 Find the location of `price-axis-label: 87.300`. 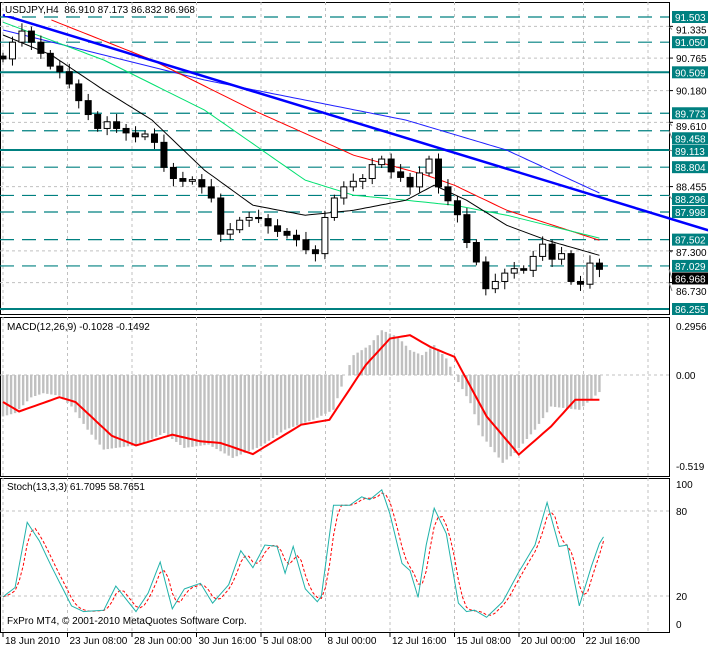

price-axis-label: 87.300 is located at coordinates (691, 253).